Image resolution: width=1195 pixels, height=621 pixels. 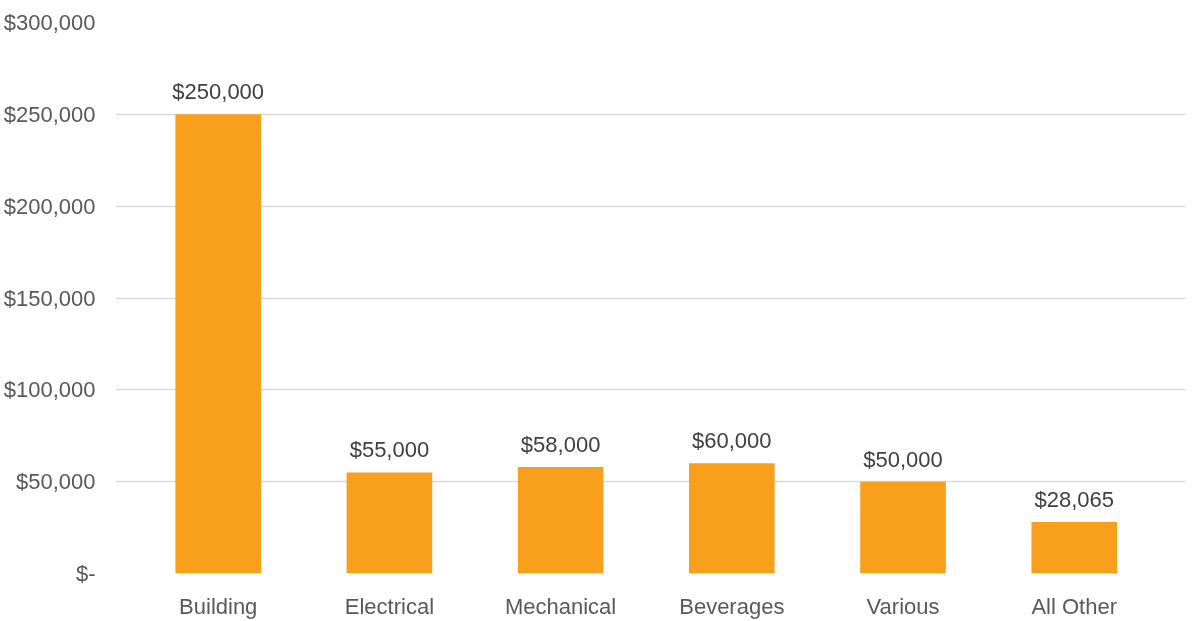 I want to click on data-label: $60,000, so click(x=732, y=441).